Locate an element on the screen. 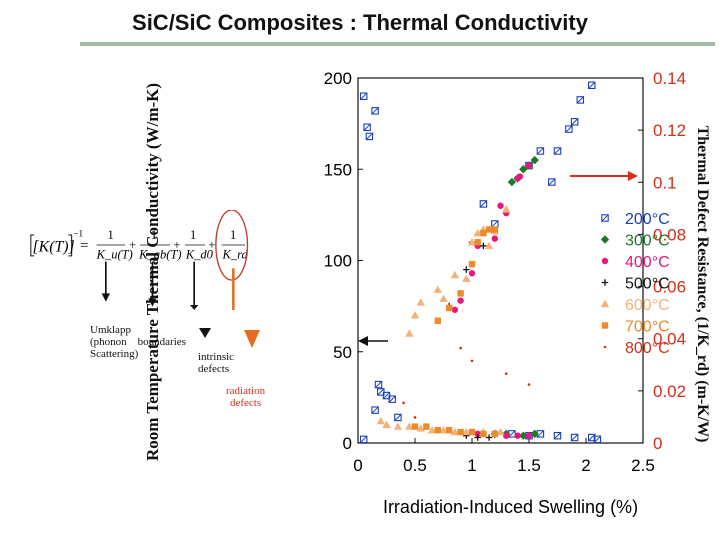  intrinsic-arrow-head is located at coordinates (205, 333).